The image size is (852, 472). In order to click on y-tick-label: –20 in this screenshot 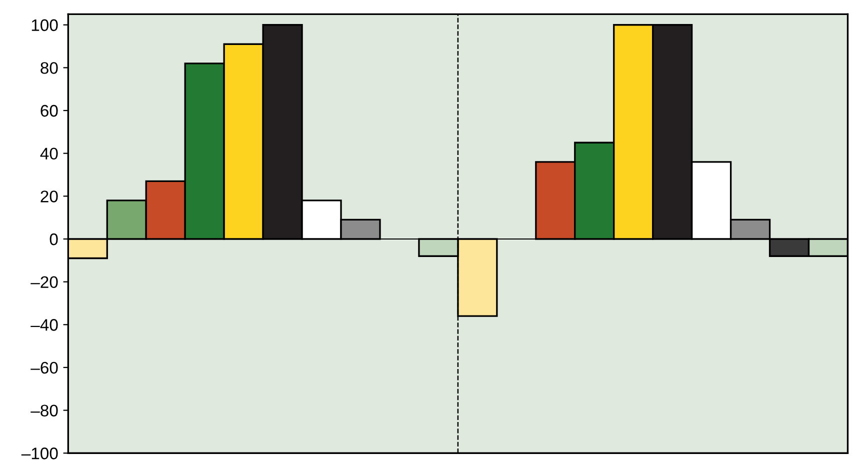, I will do `click(44, 282)`.